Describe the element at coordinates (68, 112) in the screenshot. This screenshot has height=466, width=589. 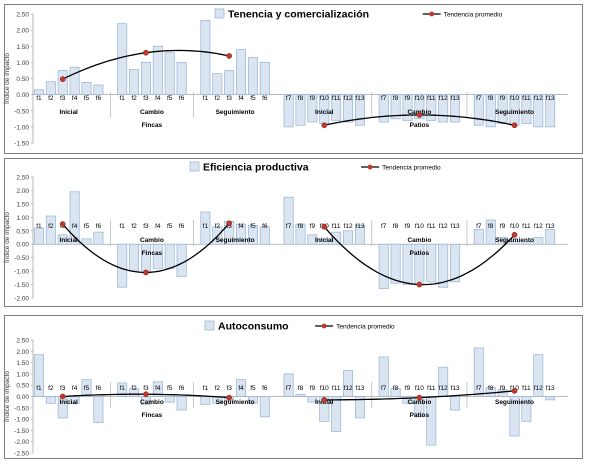
I see `stage-label: Inicial` at that location.